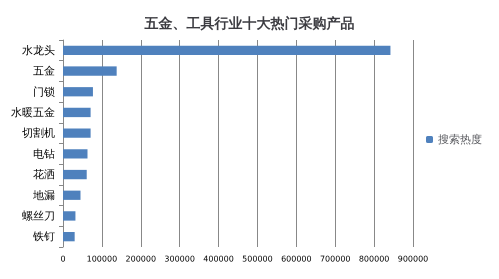  What do you see at coordinates (413, 259) in the screenshot?
I see `x-tick-label: 900000` at bounding box center [413, 259].